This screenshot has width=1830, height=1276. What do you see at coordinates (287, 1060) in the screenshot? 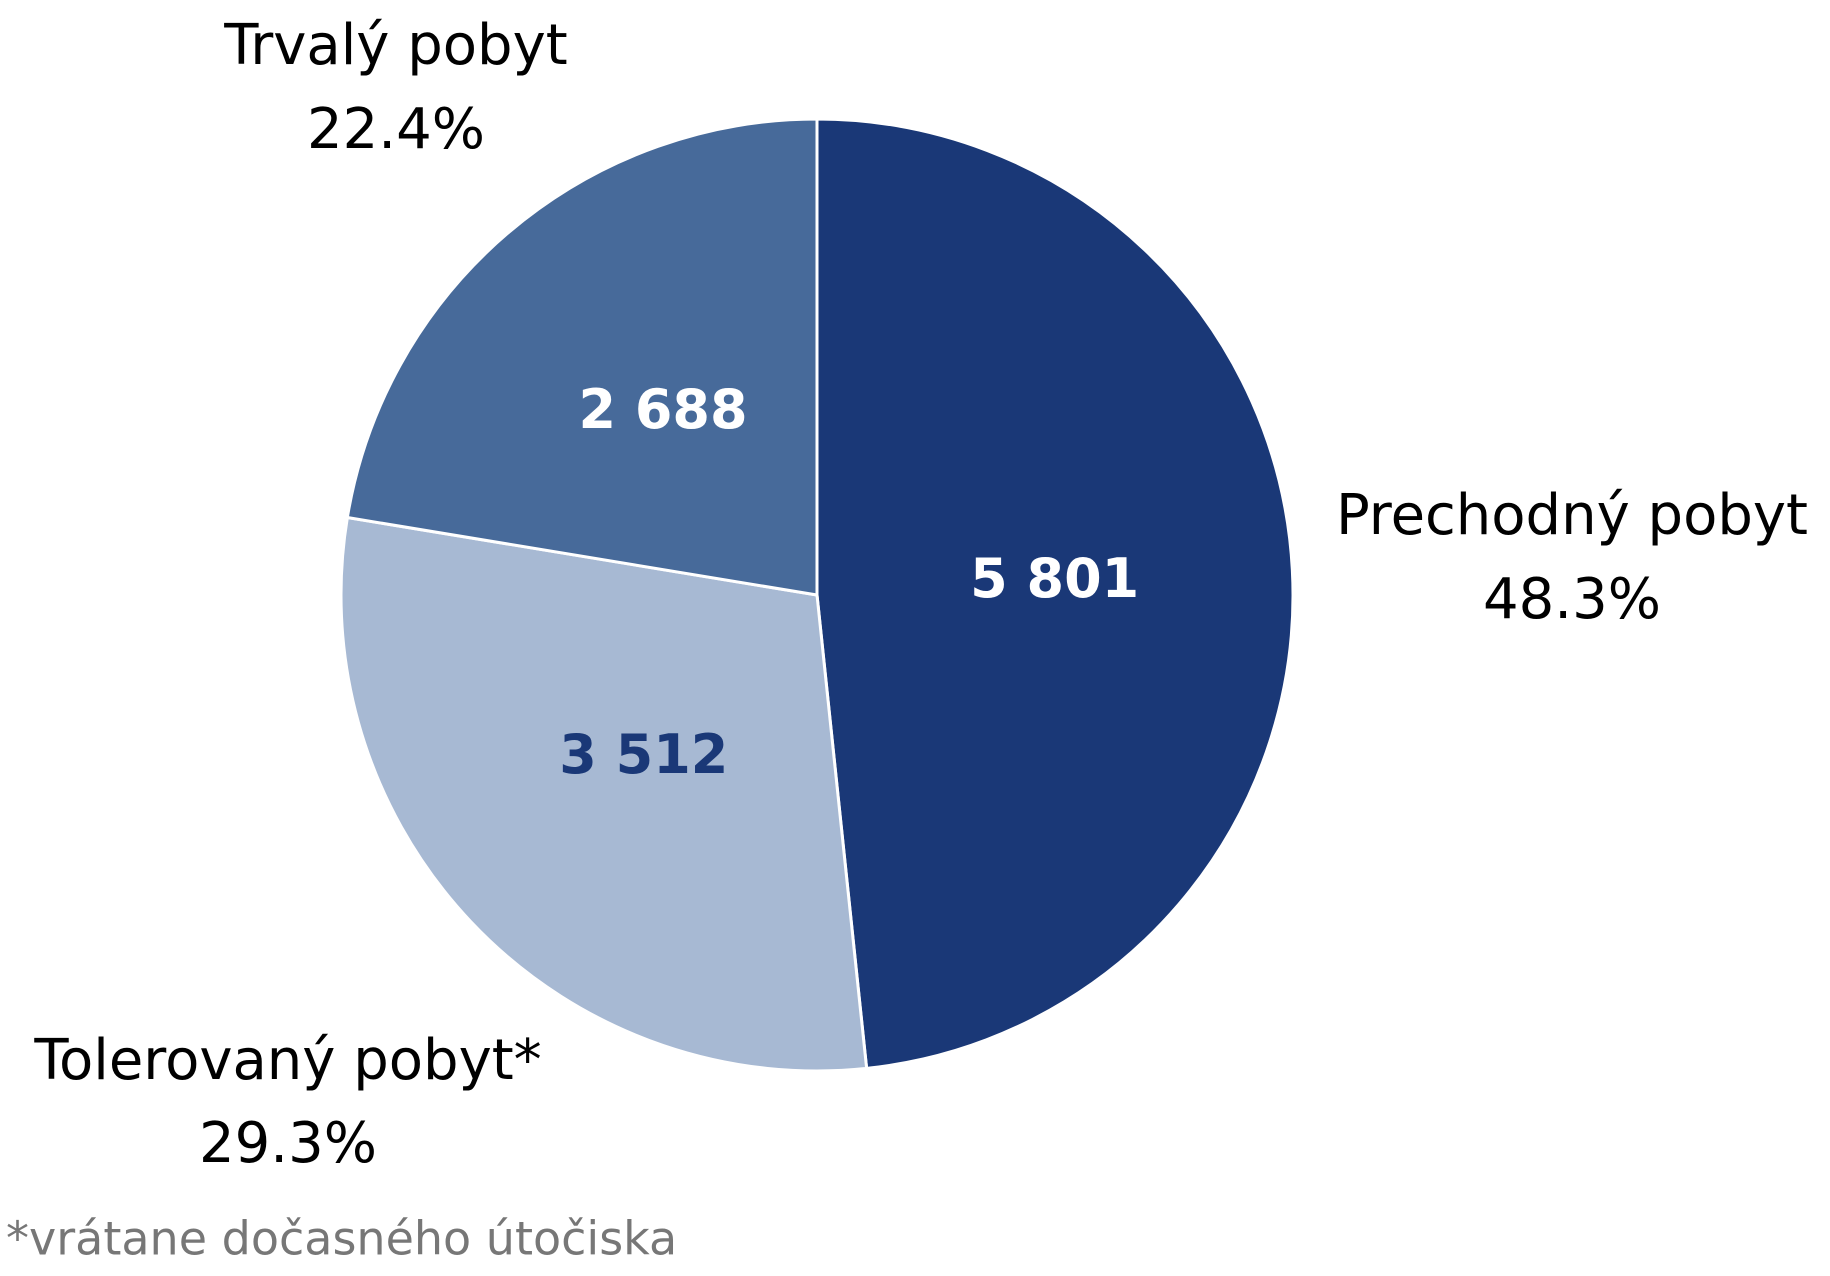
I see `category-label: Tolerovaný pobyt*` at bounding box center [287, 1060].